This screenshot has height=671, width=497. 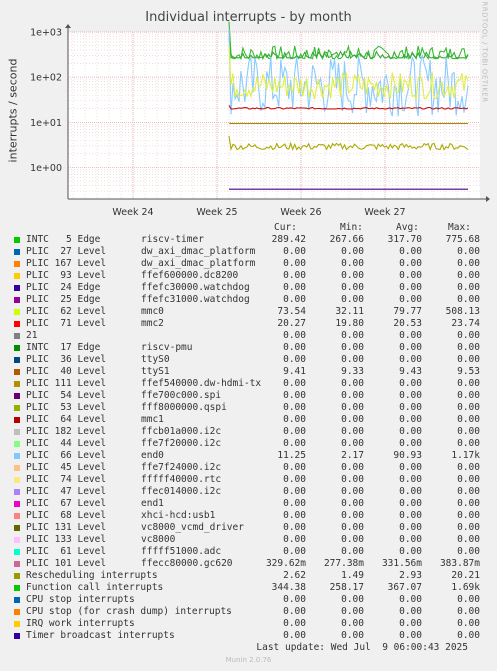 What do you see at coordinates (195, 299) in the screenshot?
I see `legend-desc: ffefc31000.watchdog` at bounding box center [195, 299].